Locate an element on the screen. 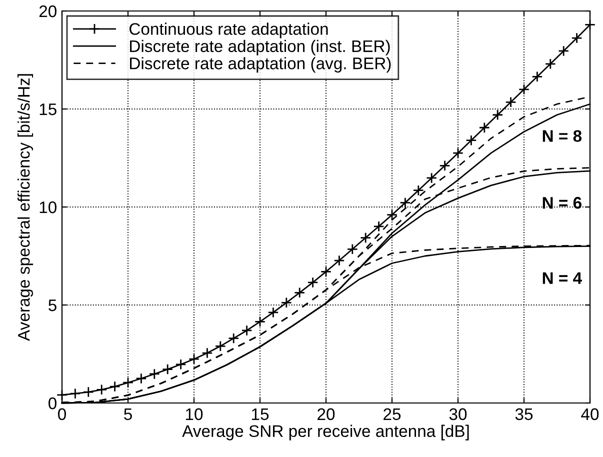 This screenshot has height=457, width=603. x-axis-title: Average SNR per receive antenna [dB] is located at coordinates (325, 432).